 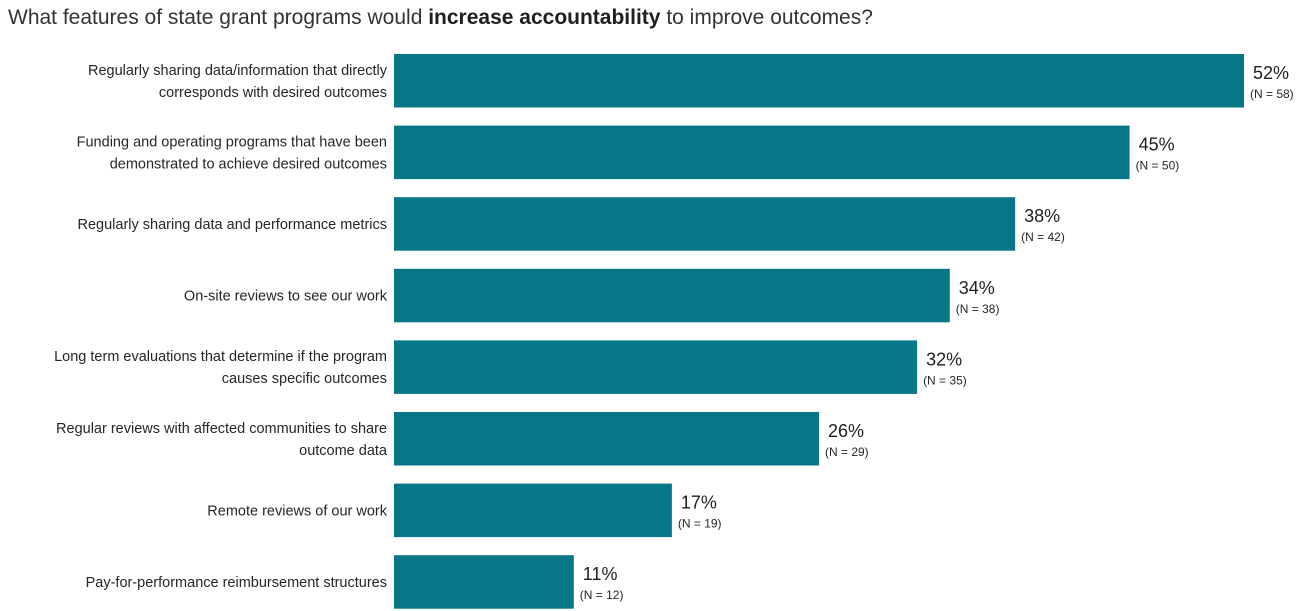 I want to click on n-label-7: (N = 19), so click(x=700, y=524).